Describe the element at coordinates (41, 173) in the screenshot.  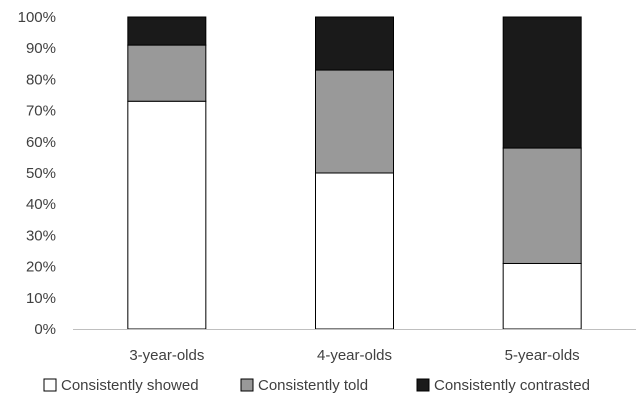
I see `y-tick-label: 50%` at that location.